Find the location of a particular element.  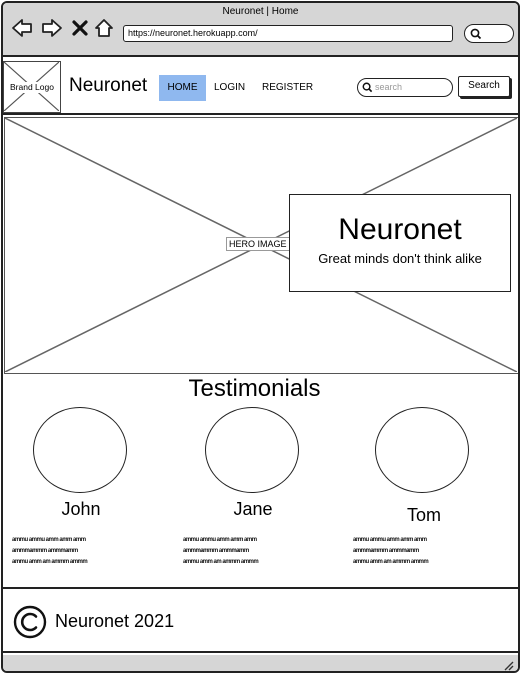

status-bar is located at coordinates (260, 663).